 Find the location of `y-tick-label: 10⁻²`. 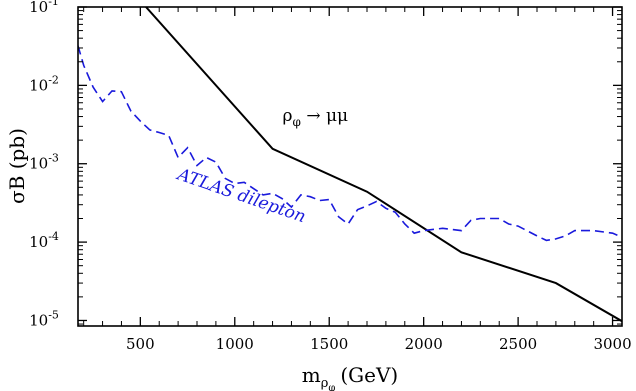

y-tick-label: 10⁻² is located at coordinates (44, 83).